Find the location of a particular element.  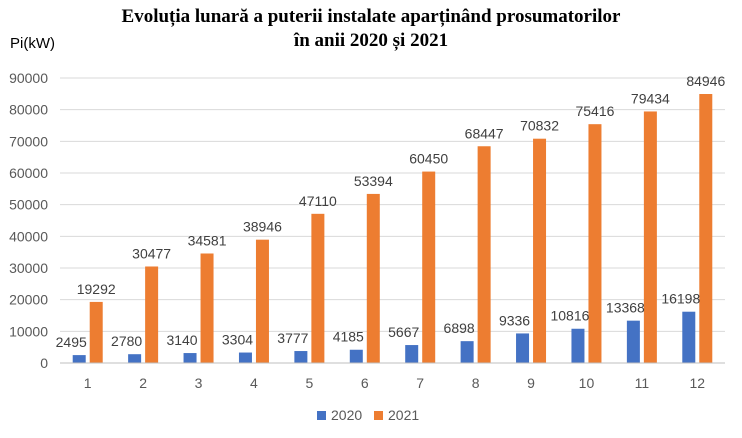

x-tick-label-8: 8 is located at coordinates (476, 383).